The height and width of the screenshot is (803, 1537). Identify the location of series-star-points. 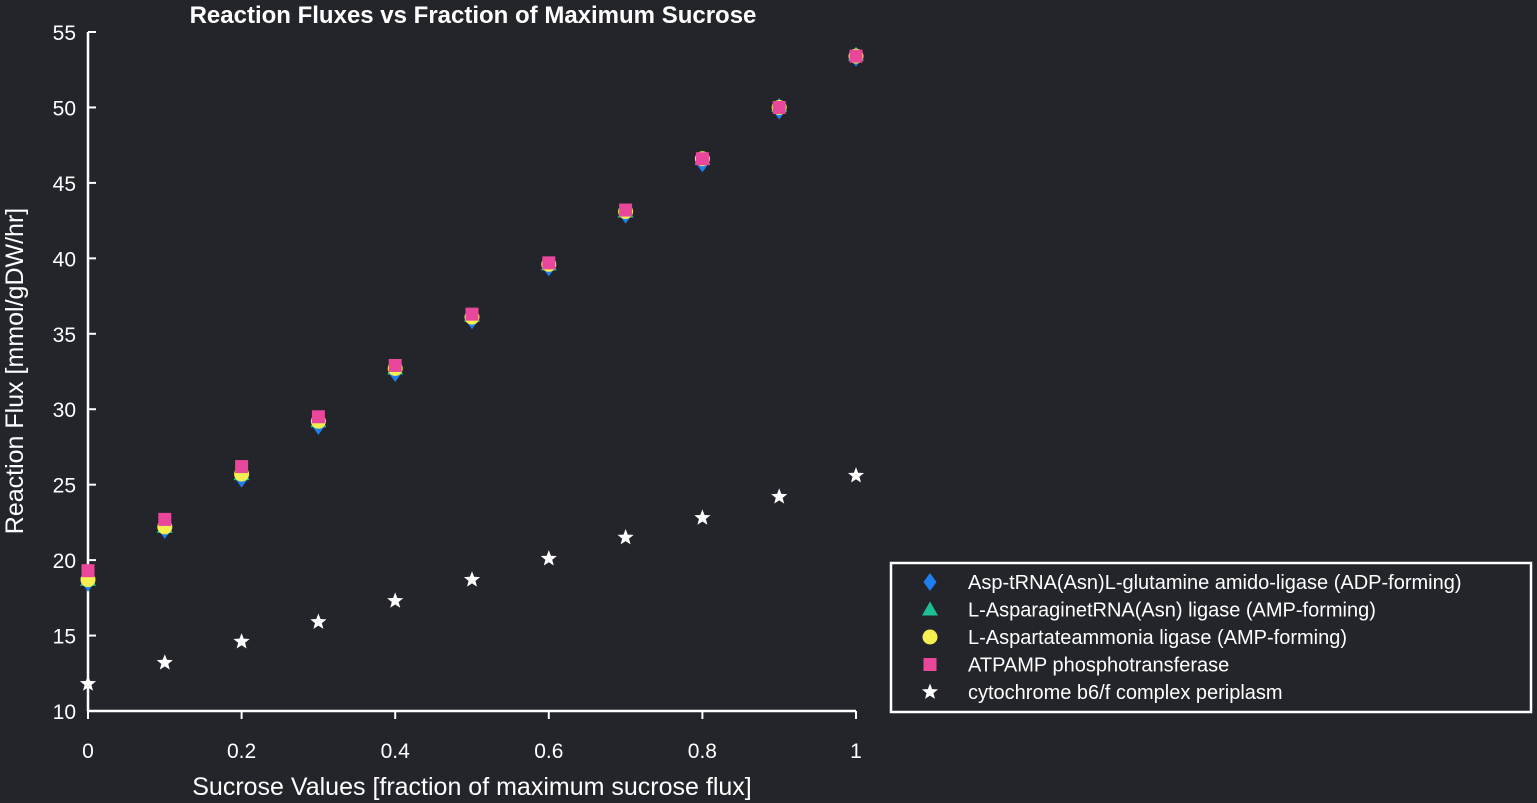
(472, 579).